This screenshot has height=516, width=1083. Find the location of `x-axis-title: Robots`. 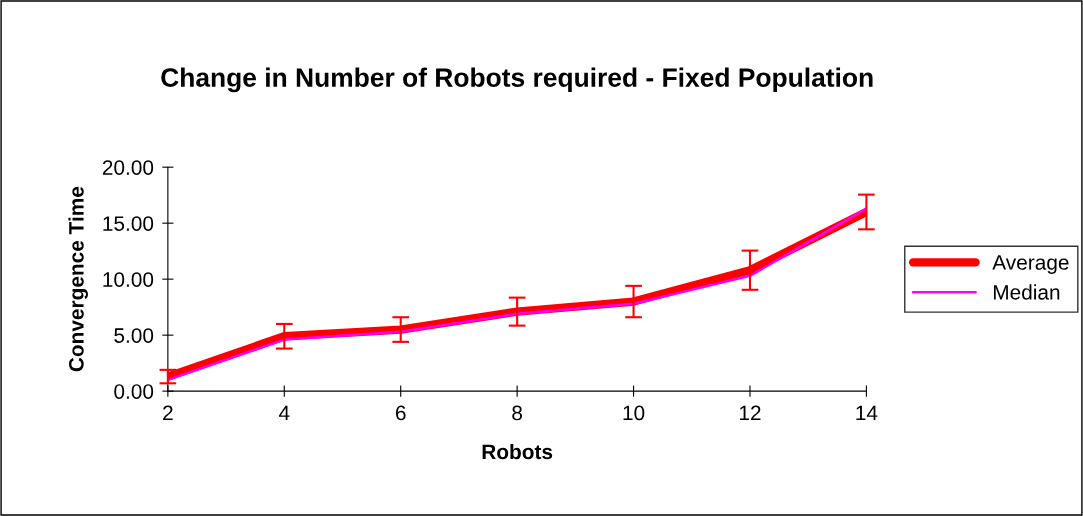

x-axis-title: Robots is located at coordinates (517, 451).